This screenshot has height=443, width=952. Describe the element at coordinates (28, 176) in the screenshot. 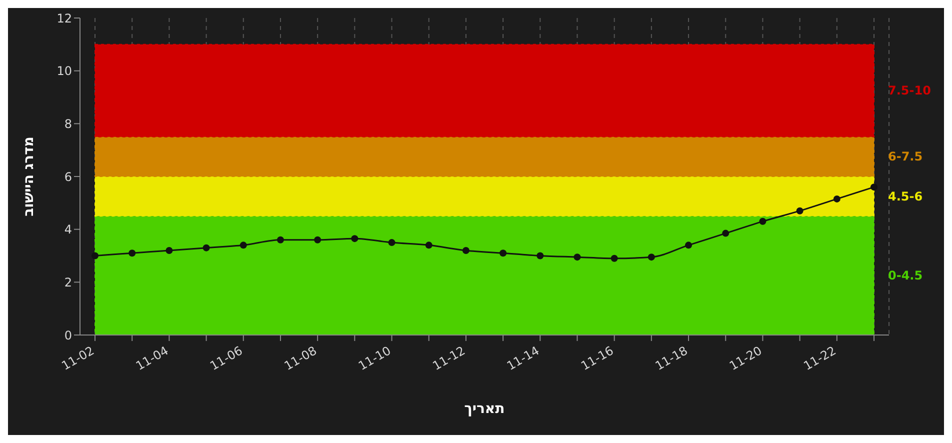

I see `y-axis-title: מדרג היישוב` at that location.